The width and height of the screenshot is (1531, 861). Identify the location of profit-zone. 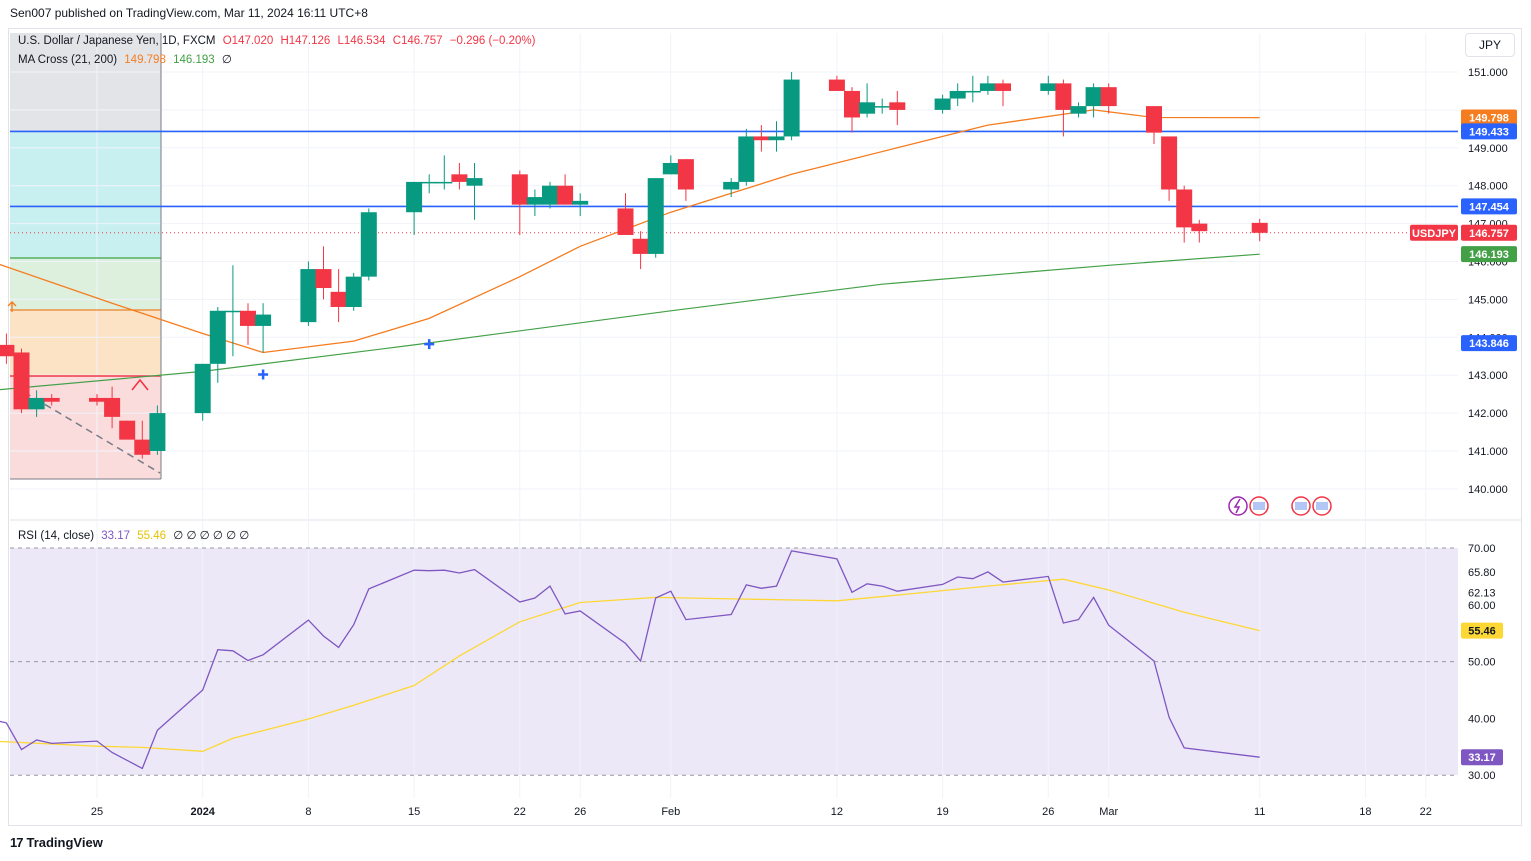
(85, 285).